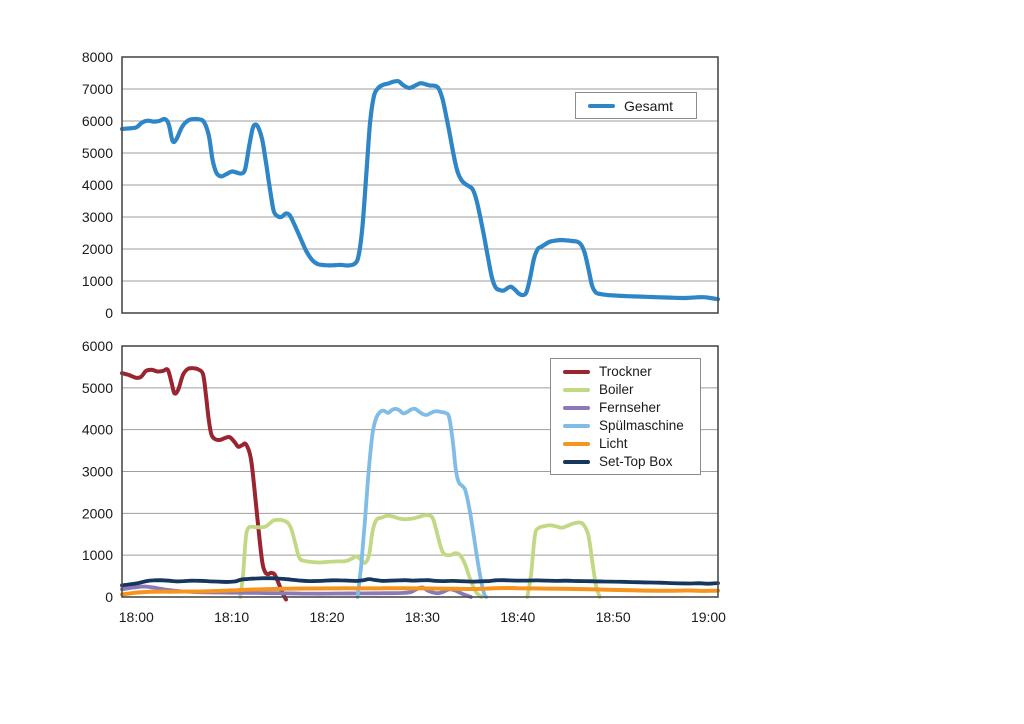  I want to click on legend-item-trockner: Trockner, so click(625, 372).